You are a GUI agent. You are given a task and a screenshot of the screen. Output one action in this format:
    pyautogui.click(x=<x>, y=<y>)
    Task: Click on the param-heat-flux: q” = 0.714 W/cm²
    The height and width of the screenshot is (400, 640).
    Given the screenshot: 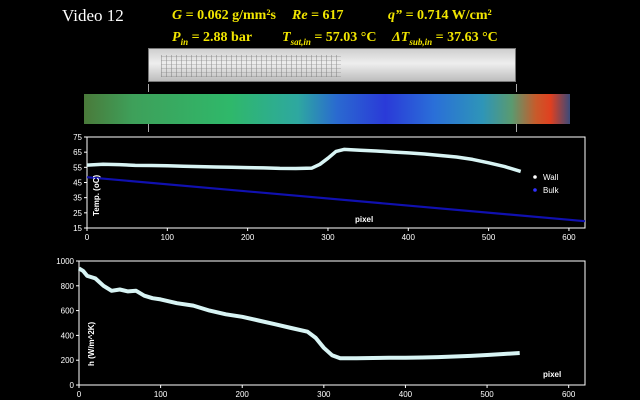 What is the action you would take?
    pyautogui.click(x=440, y=16)
    